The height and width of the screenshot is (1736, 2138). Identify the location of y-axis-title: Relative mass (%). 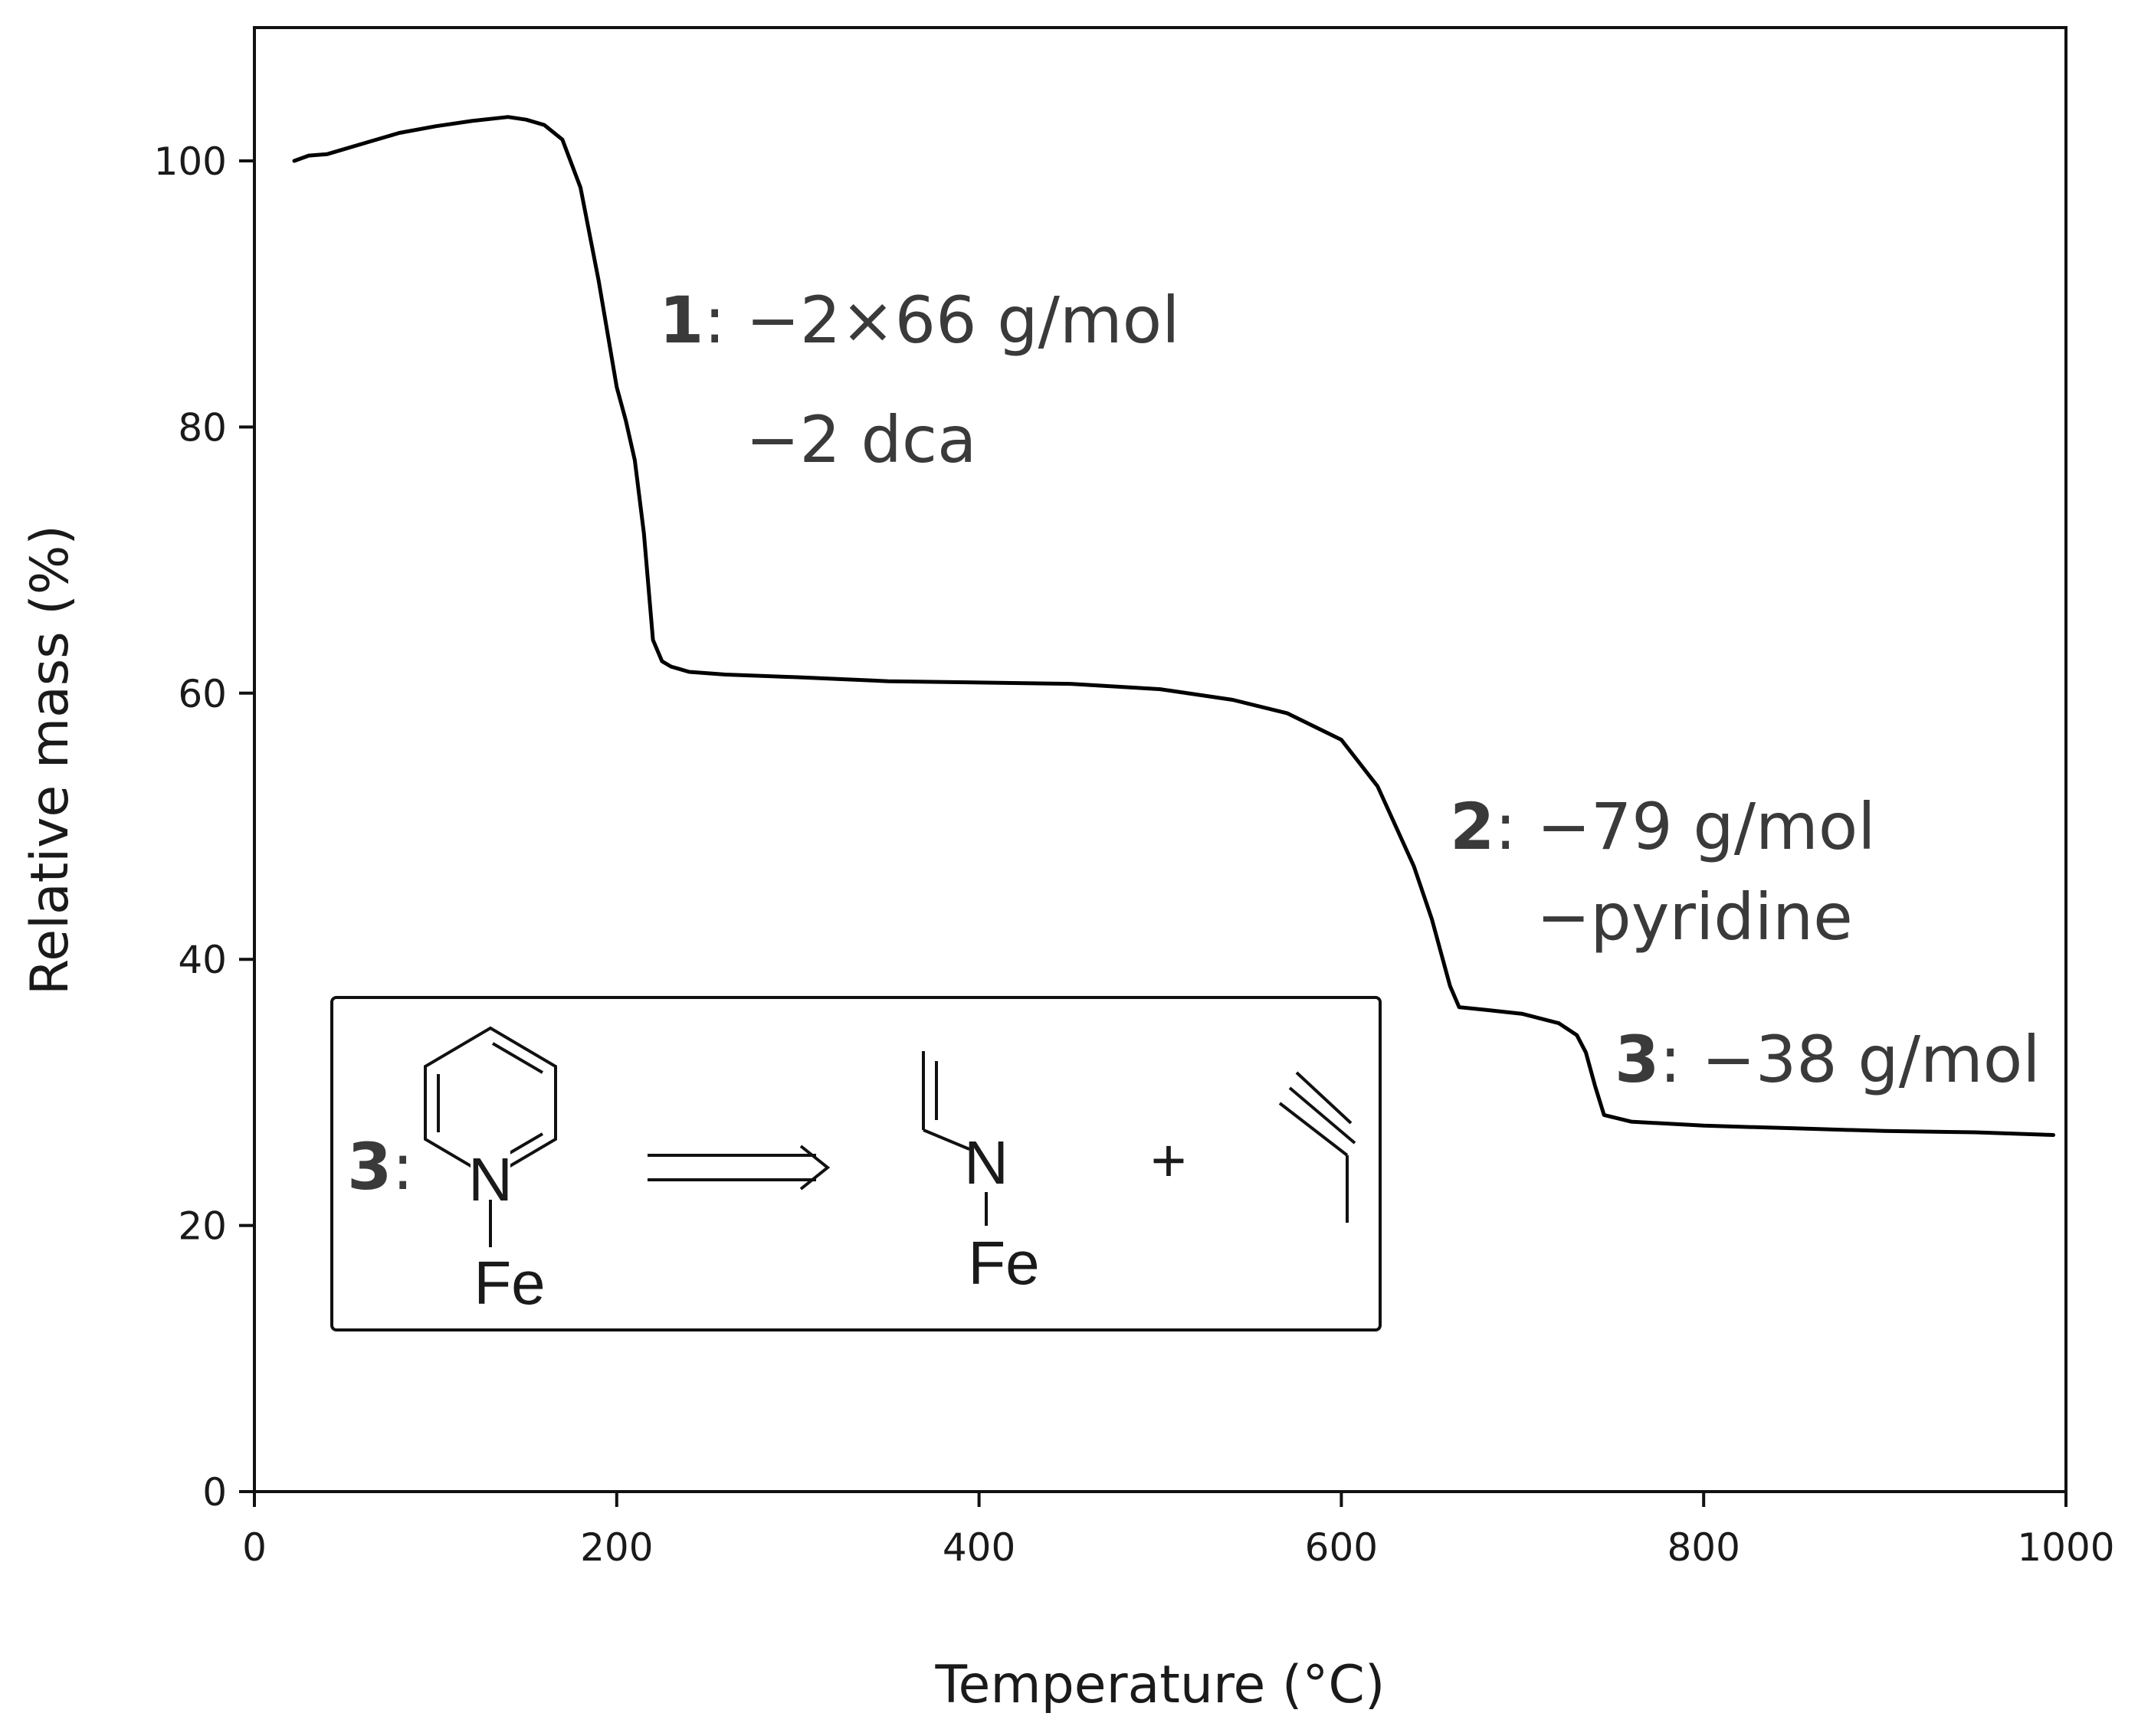
(50, 760).